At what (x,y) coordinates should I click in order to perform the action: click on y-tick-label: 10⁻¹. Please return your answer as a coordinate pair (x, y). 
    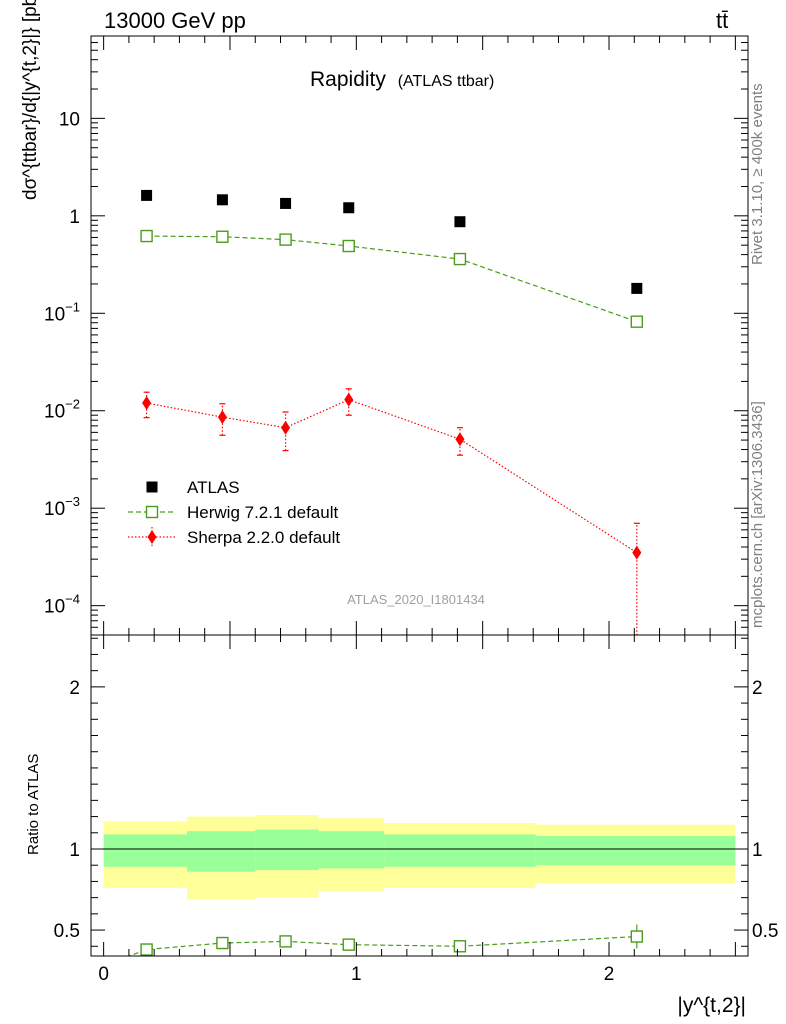
    Looking at the image, I should click on (62, 312).